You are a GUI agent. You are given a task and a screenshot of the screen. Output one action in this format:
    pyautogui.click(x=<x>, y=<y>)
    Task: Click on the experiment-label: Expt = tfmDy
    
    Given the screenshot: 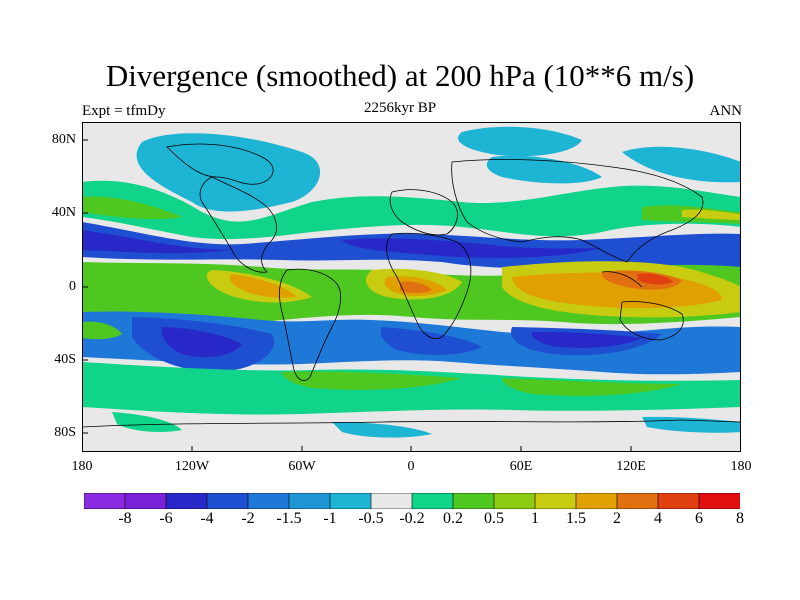 What is the action you would take?
    pyautogui.click(x=124, y=111)
    